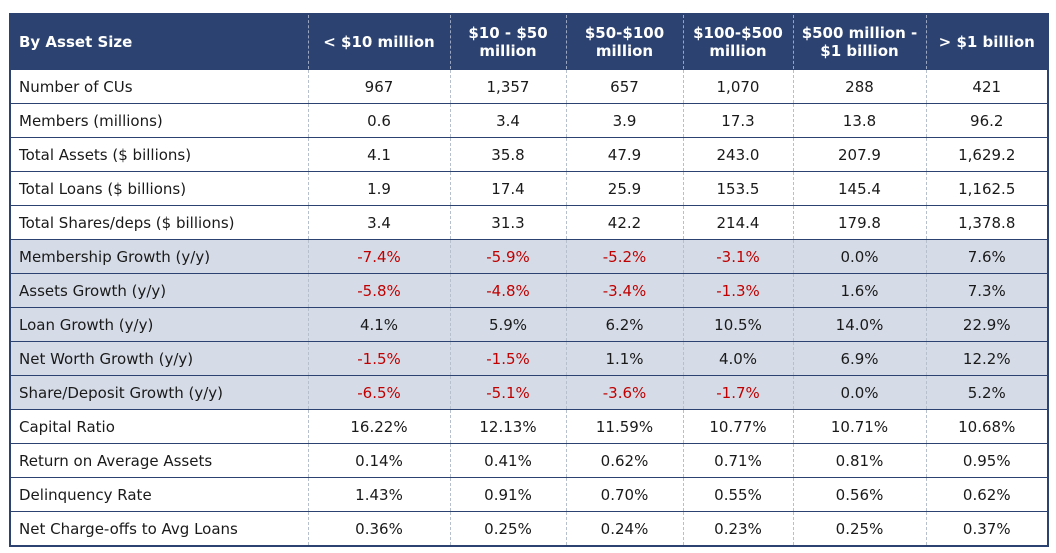  I want to click on row-label: Net Charge-offs to Avg Loans, so click(159, 528).